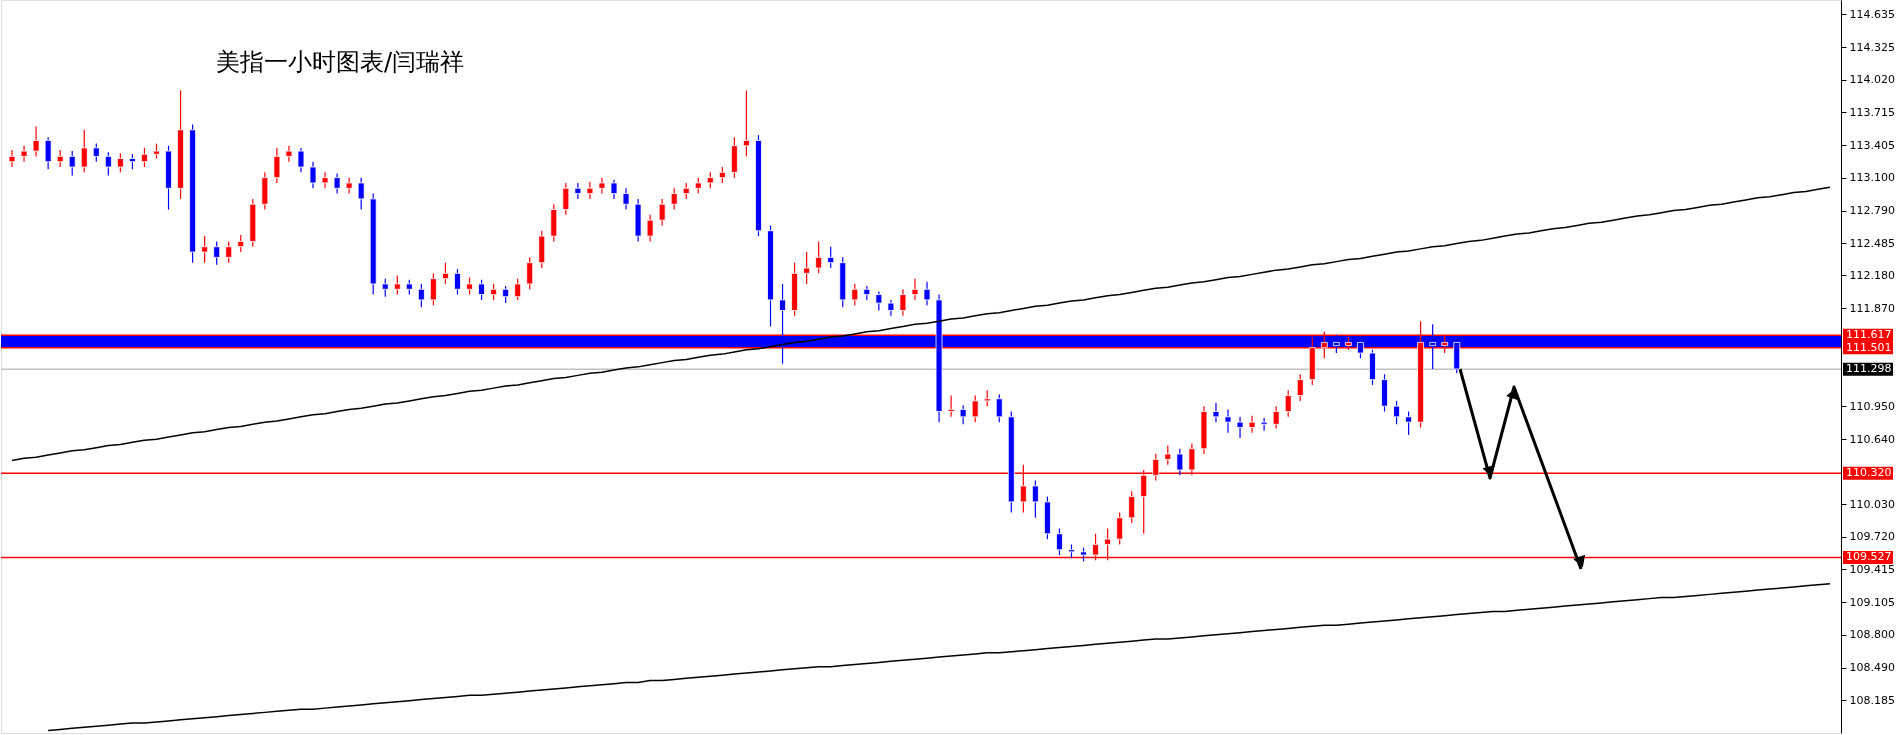 The image size is (1897, 735). I want to click on y-tick-label: 113.405, so click(1872, 145).